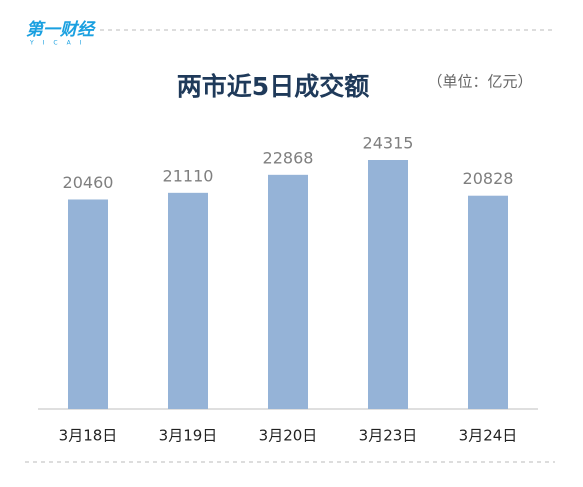  I want to click on logo: 第一财经, so click(61, 30).